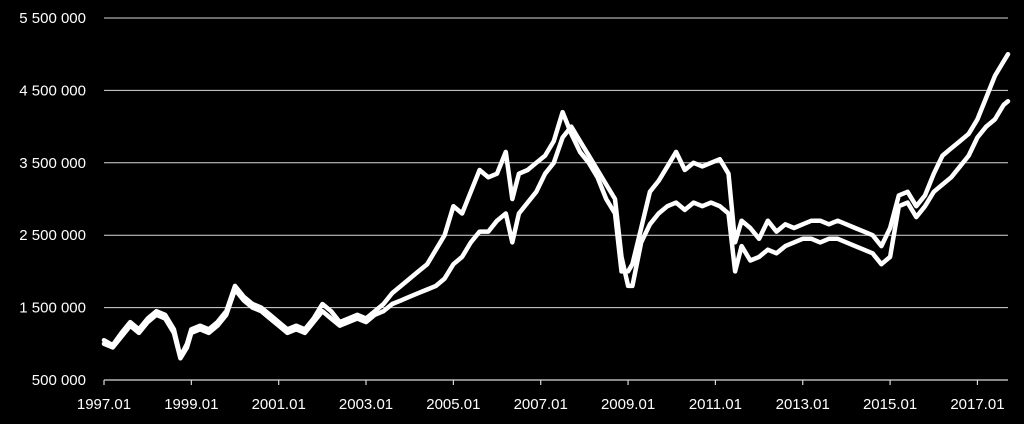 The width and height of the screenshot is (1024, 424). What do you see at coordinates (52, 235) in the screenshot?
I see `y-tick-label: 2 500 000` at bounding box center [52, 235].